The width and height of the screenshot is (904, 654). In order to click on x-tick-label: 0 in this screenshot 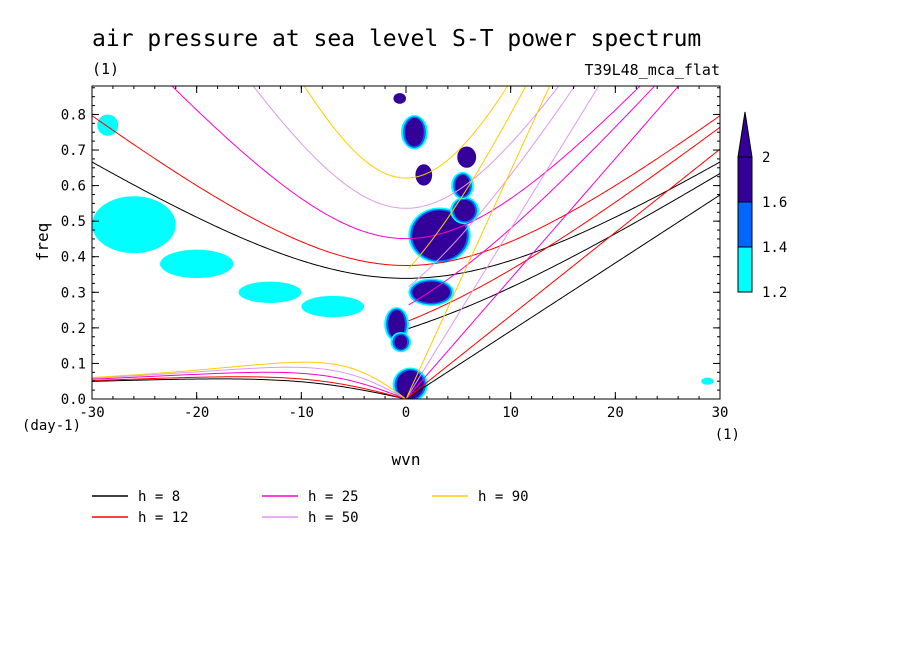, I will do `click(406, 413)`.